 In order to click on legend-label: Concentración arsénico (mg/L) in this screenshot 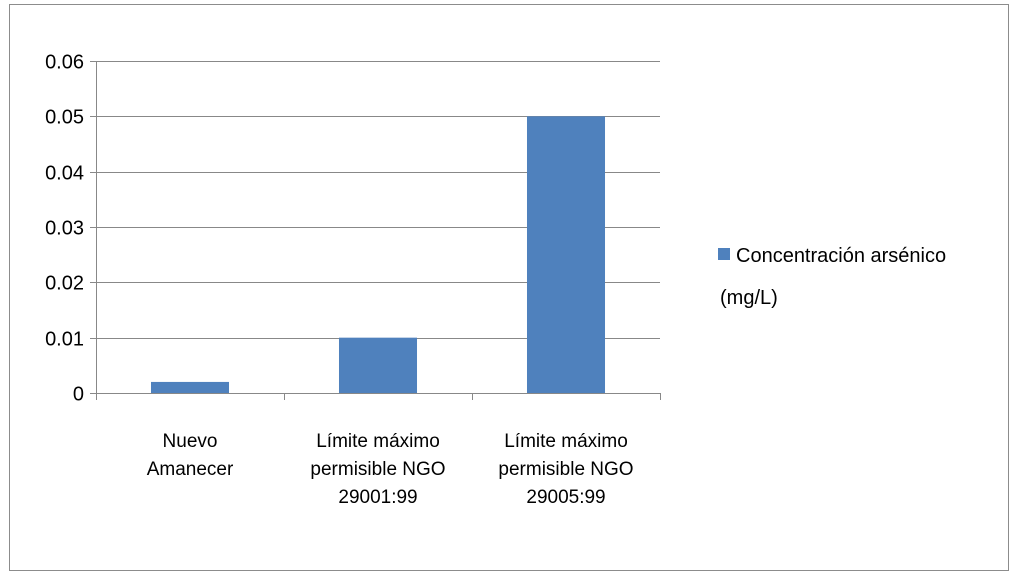, I will do `click(833, 277)`.